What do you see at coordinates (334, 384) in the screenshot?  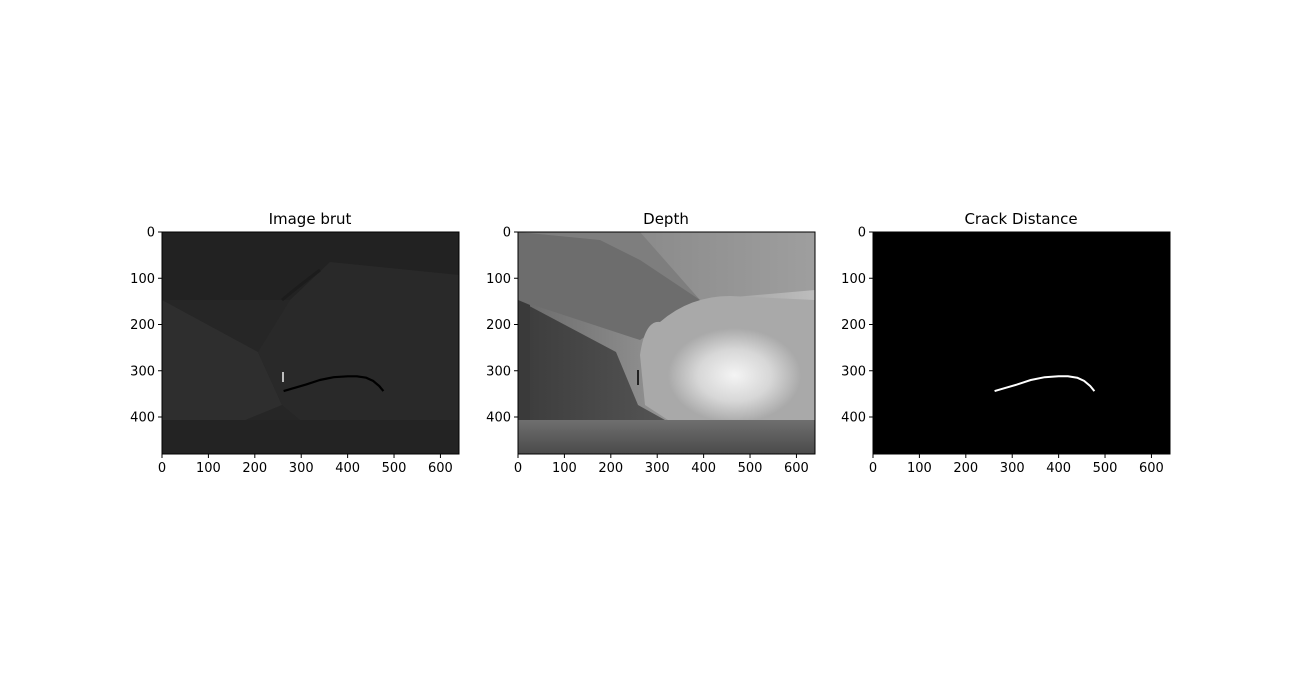 I see `crack-line-dark` at bounding box center [334, 384].